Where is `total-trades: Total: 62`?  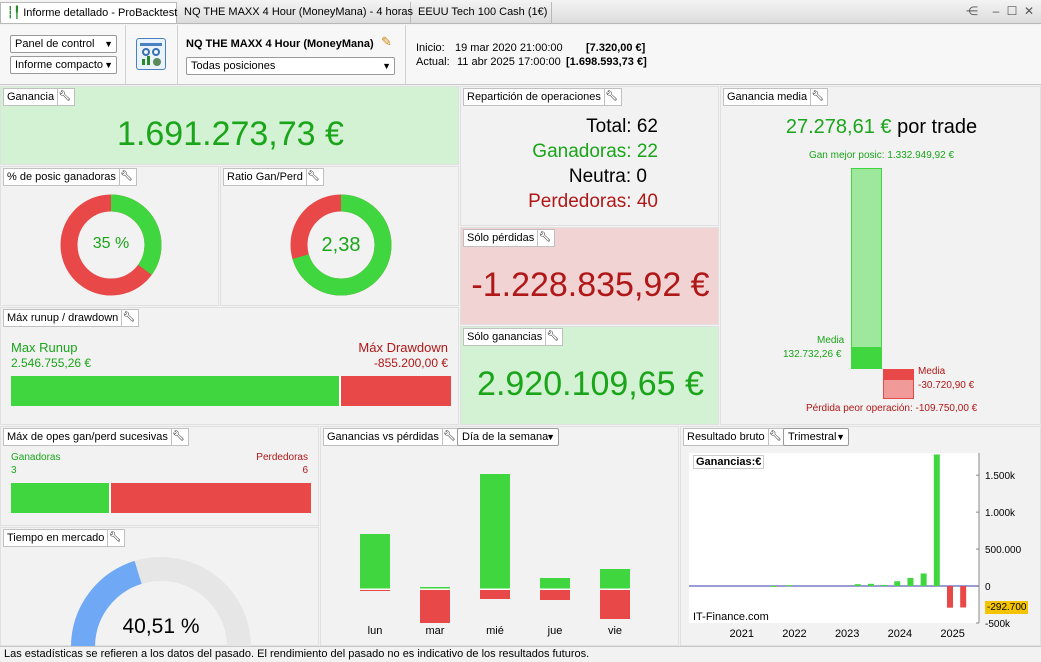
total-trades: Total: 62 is located at coordinates (622, 126).